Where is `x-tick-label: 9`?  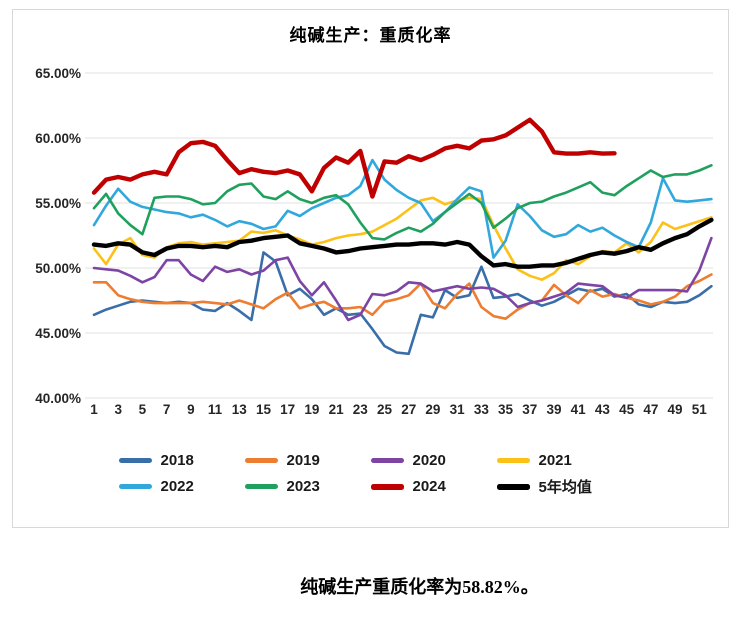 x-tick-label: 9 is located at coordinates (191, 409).